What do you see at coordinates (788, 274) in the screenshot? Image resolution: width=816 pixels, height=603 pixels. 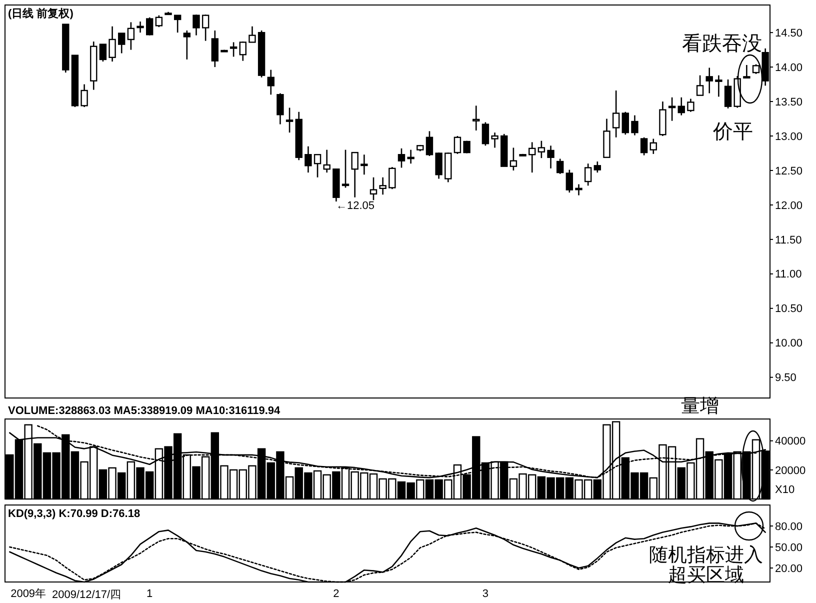 I see `y-tick-label: 11.00` at bounding box center [788, 274].